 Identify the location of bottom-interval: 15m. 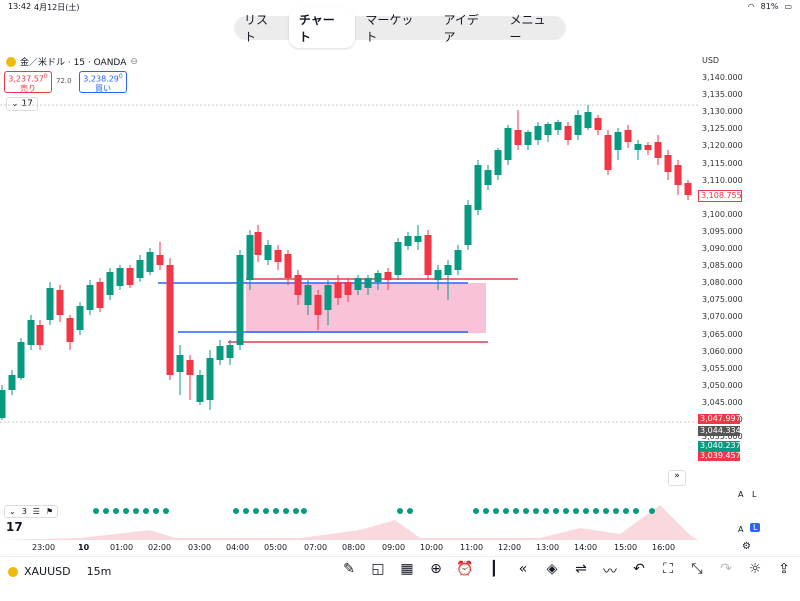
(99, 571).